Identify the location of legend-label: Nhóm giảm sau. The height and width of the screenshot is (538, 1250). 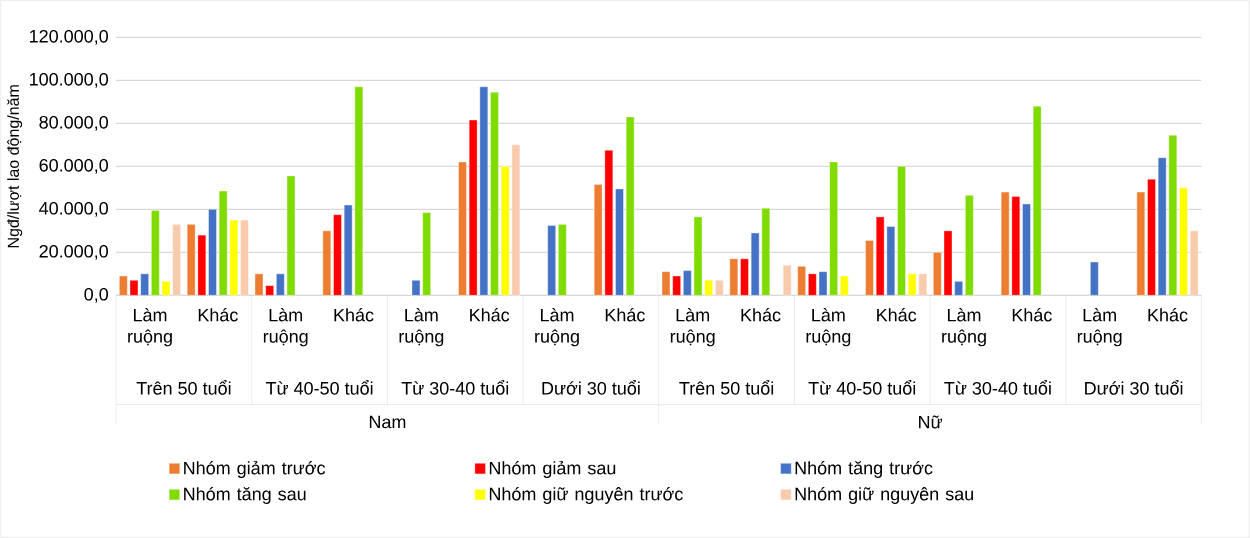
(552, 469).